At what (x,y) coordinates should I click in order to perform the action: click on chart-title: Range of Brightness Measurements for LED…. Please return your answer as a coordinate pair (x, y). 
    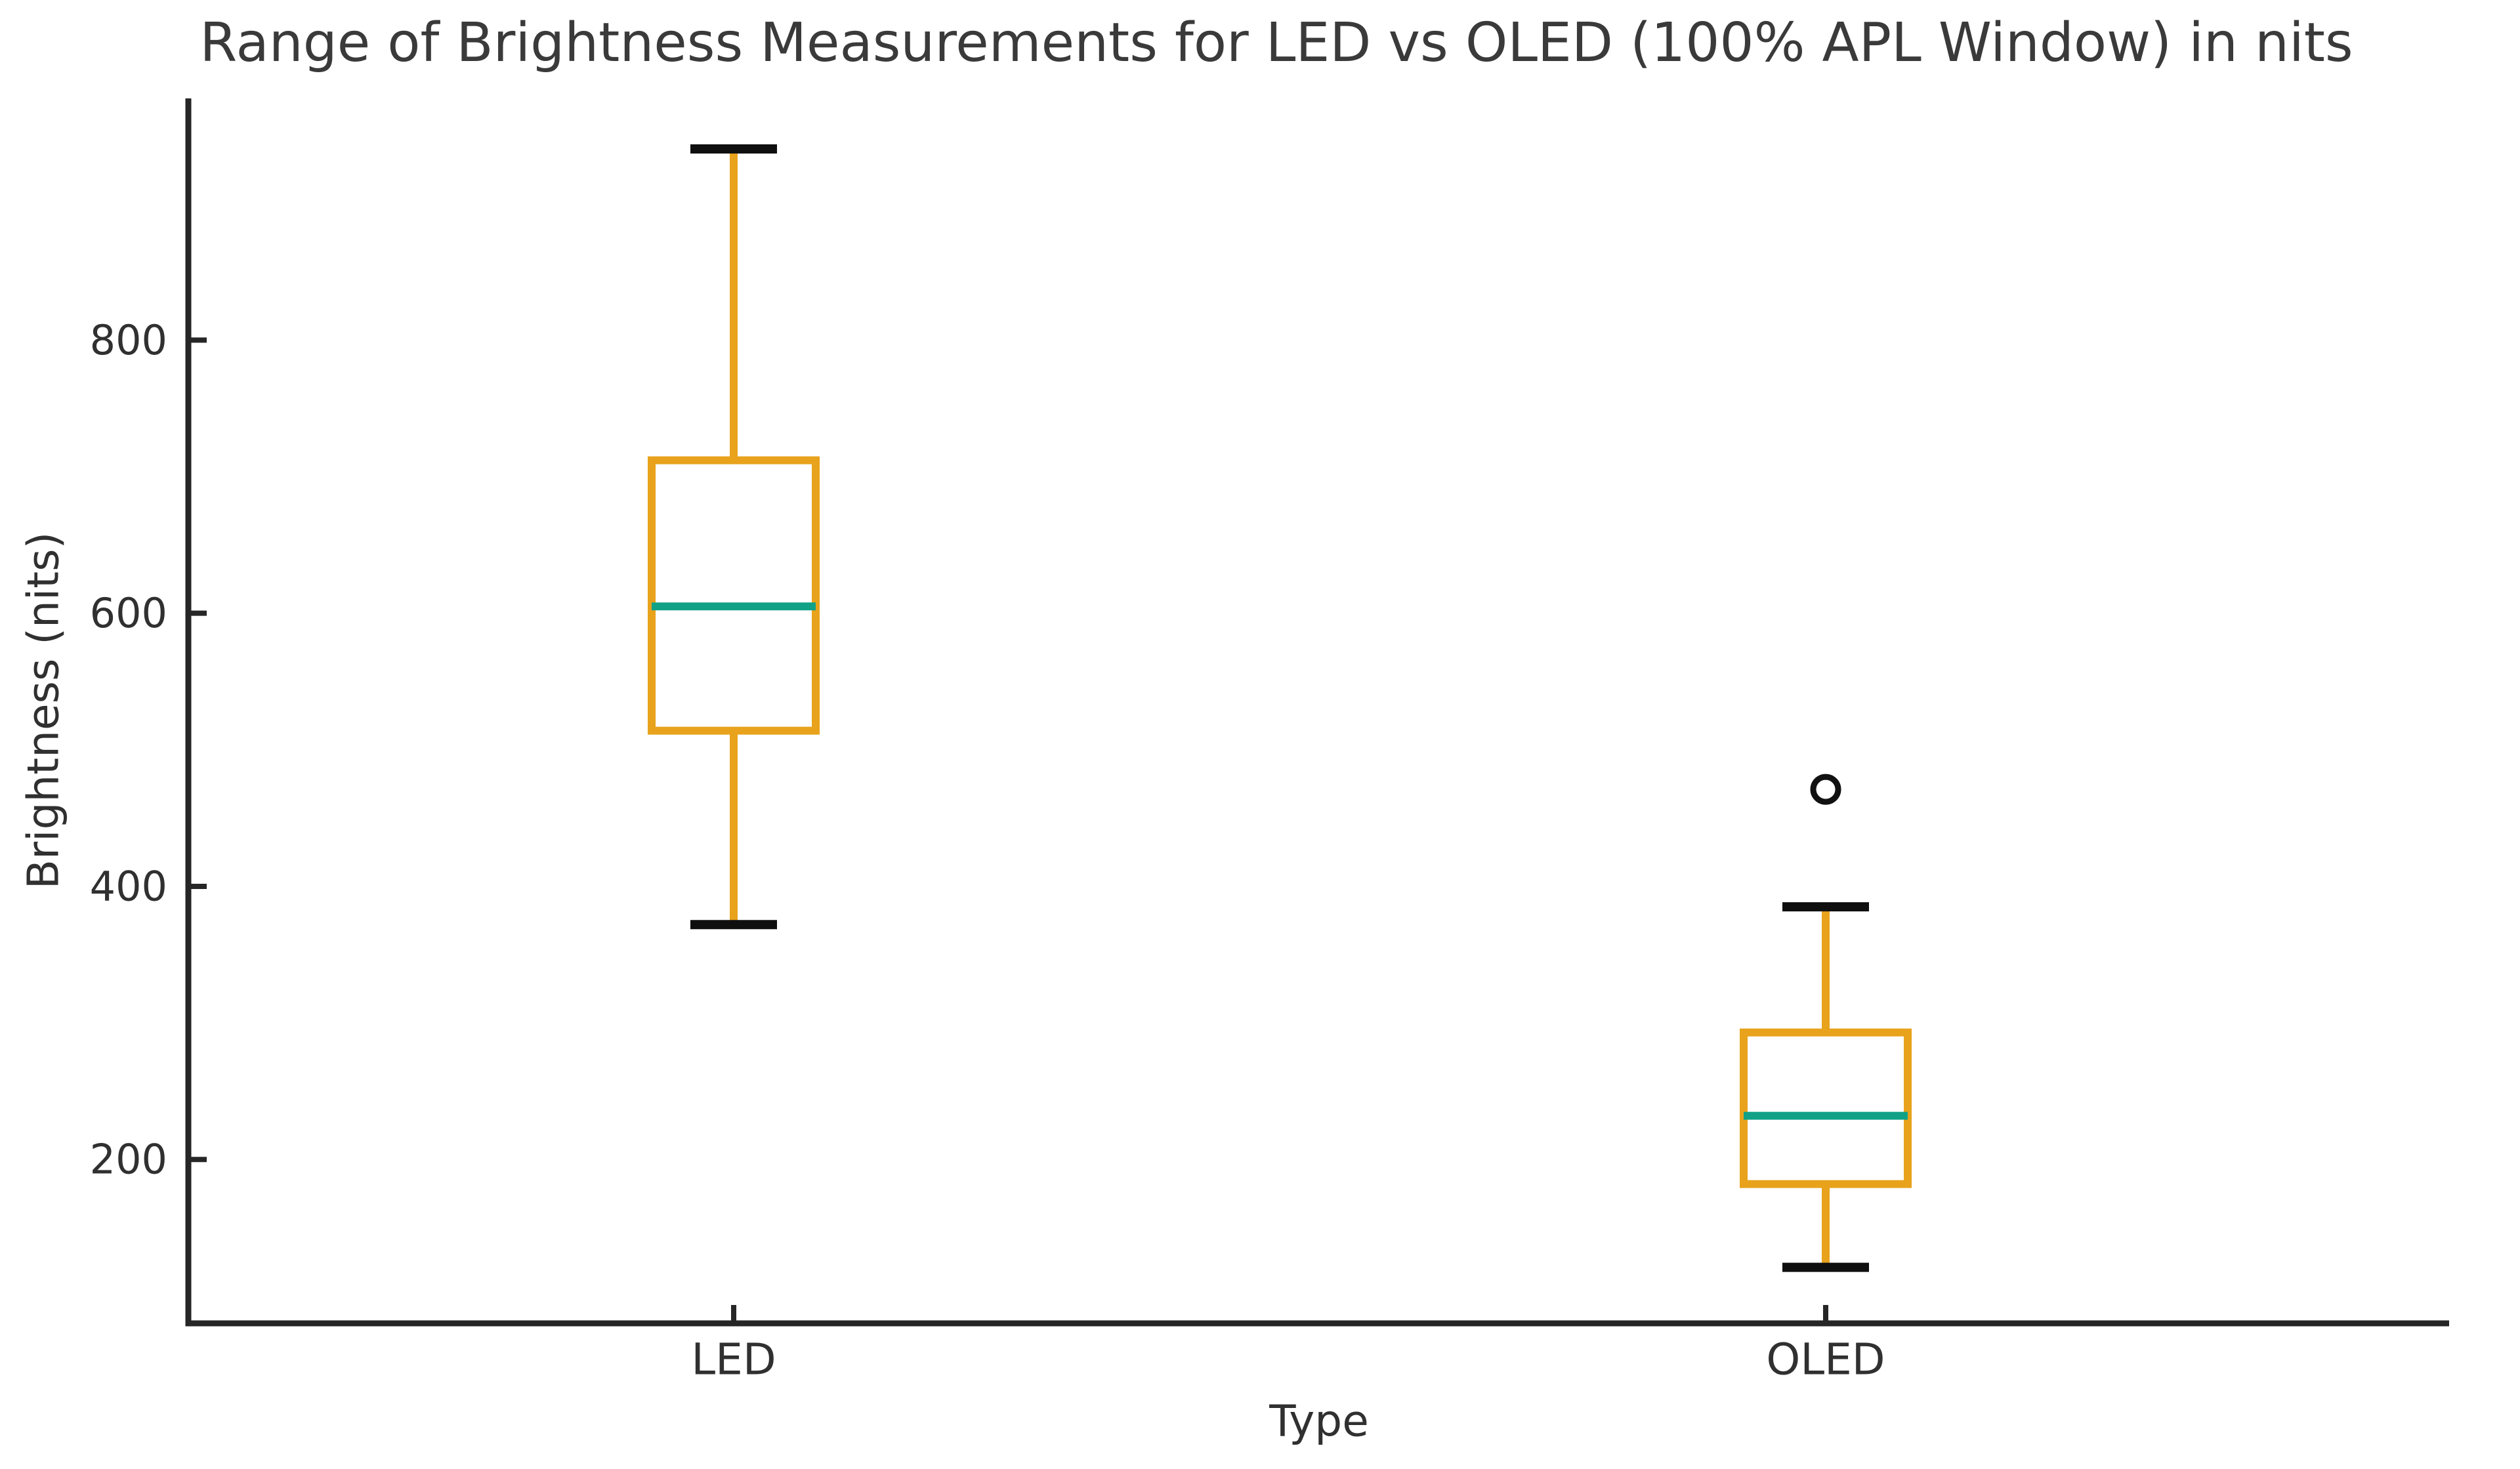
    Looking at the image, I should click on (1276, 43).